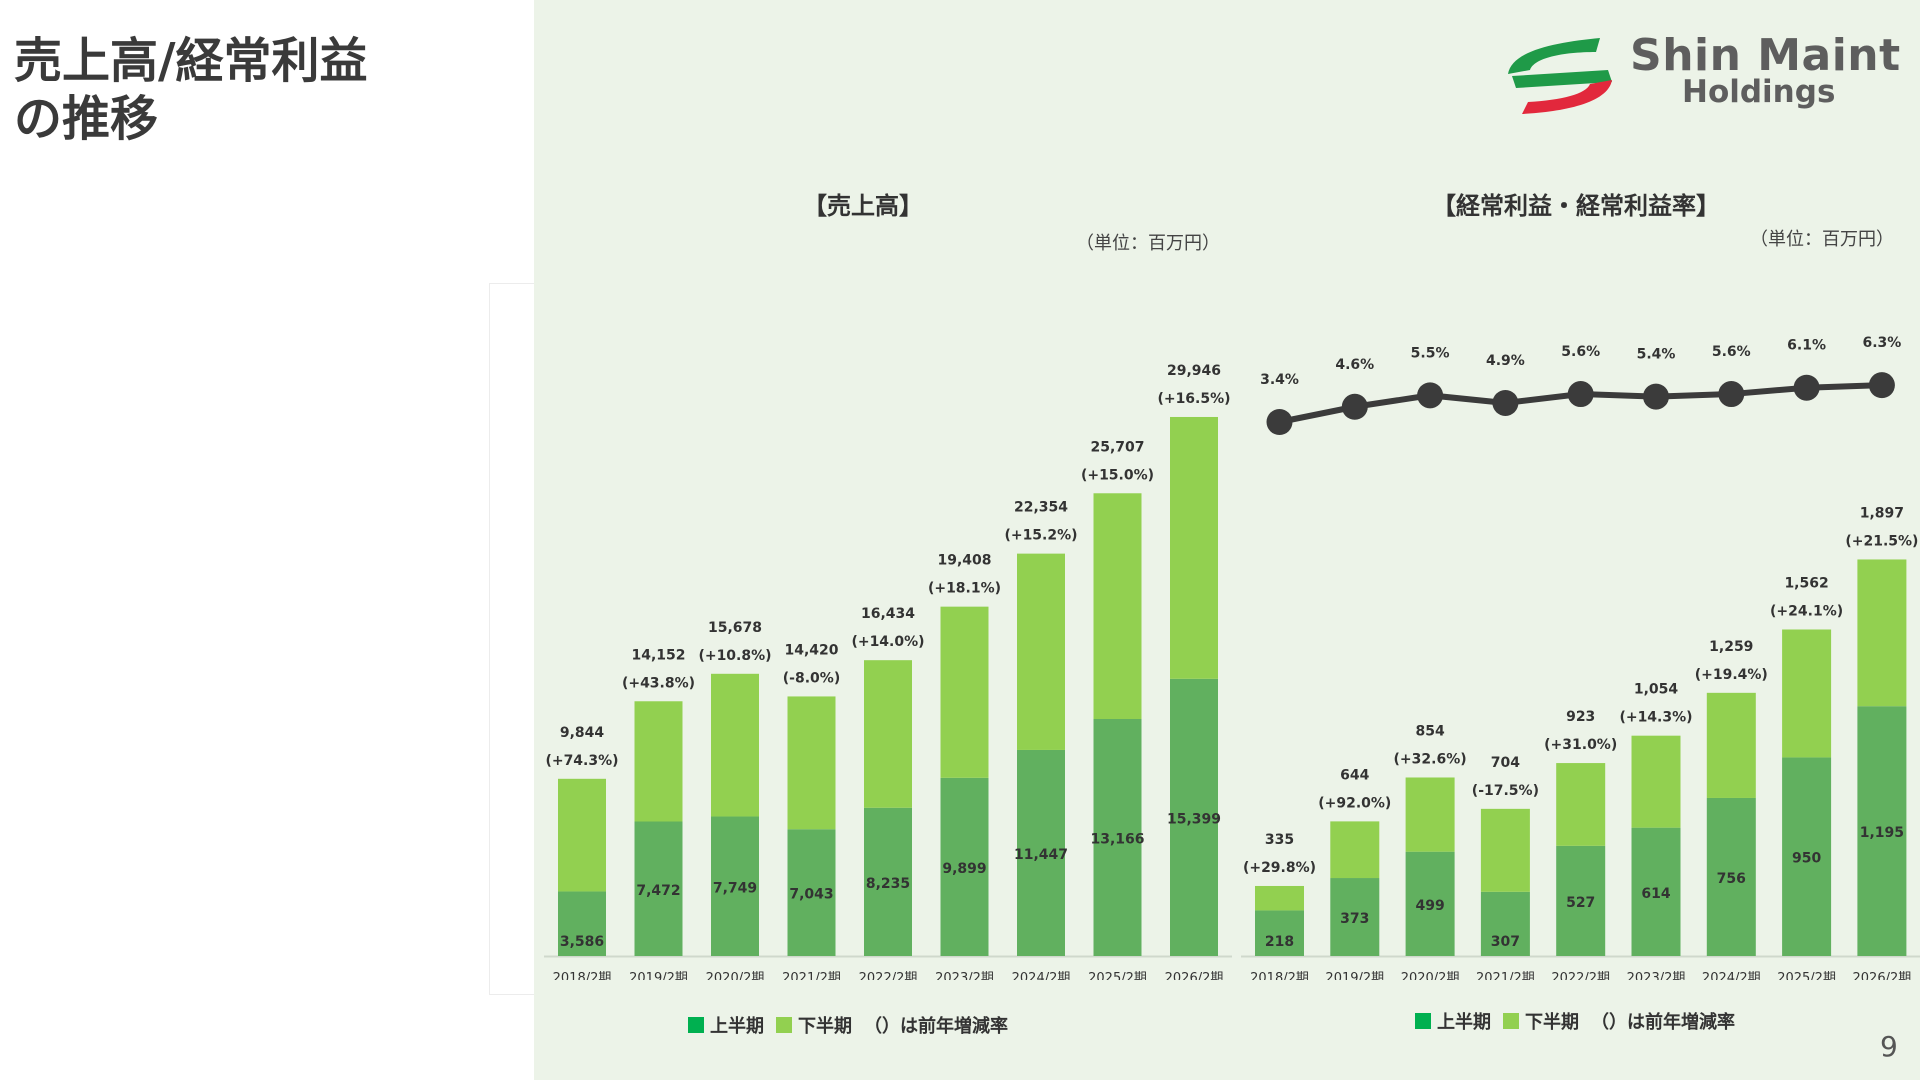 The height and width of the screenshot is (1080, 1920). Describe the element at coordinates (1354, 775) in the screenshot. I see `total-value-label: 644` at that location.